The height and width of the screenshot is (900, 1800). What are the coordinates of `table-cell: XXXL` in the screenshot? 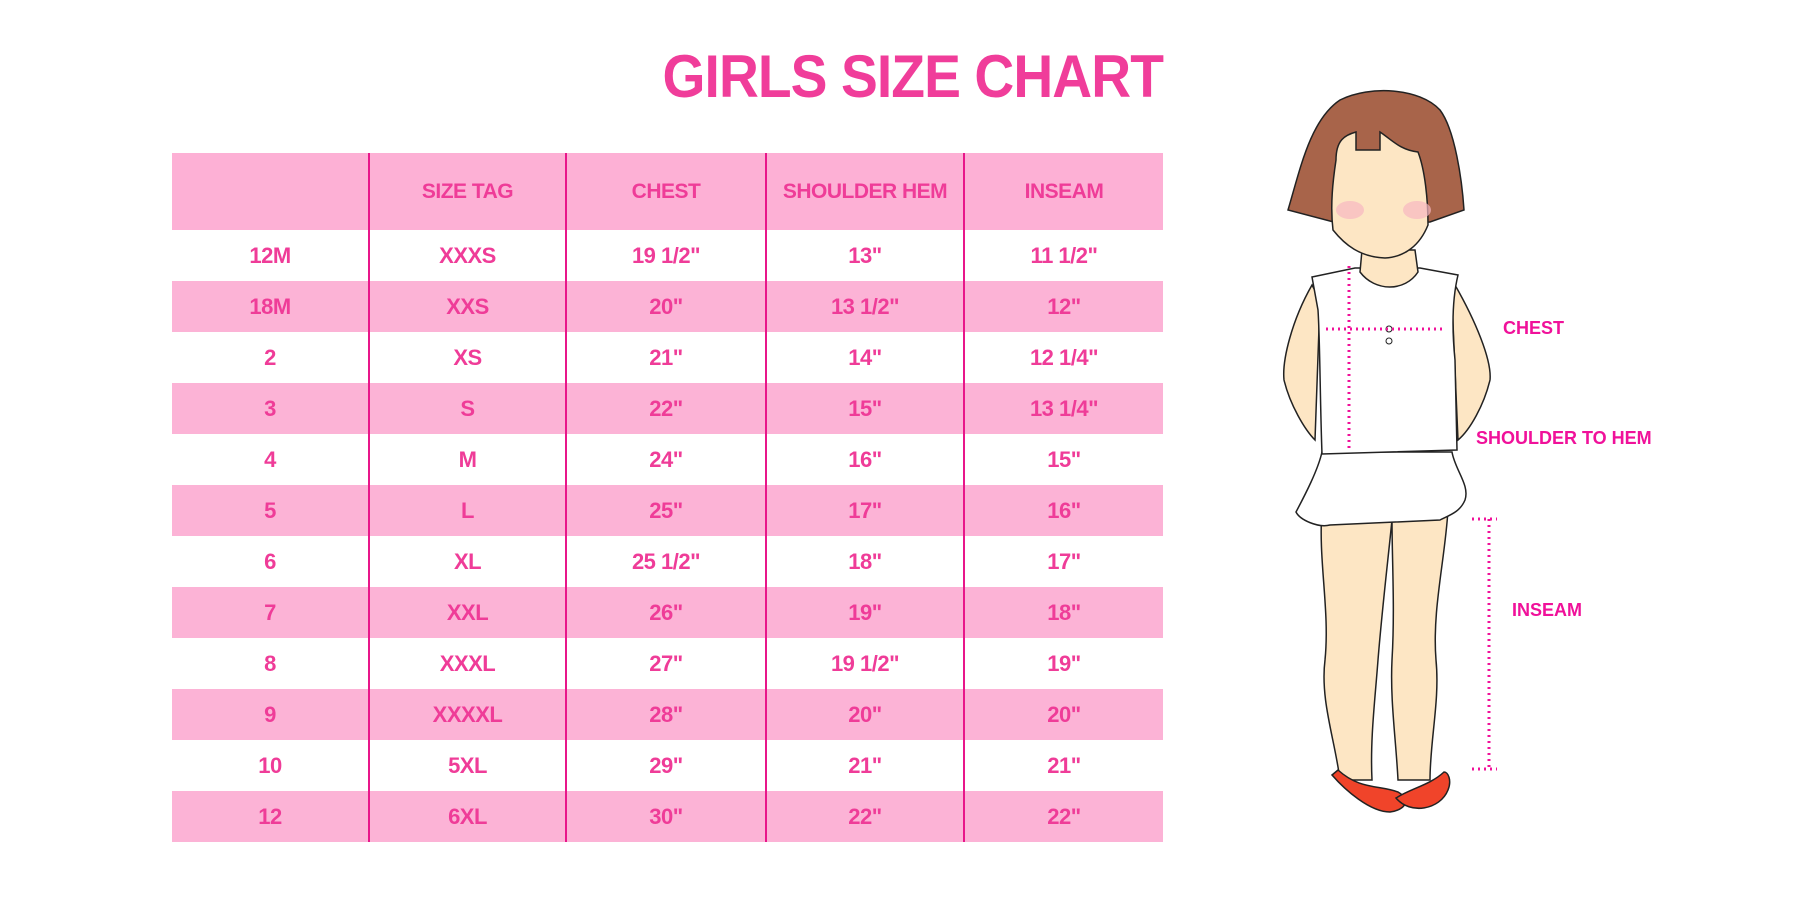 It's located at (468, 663).